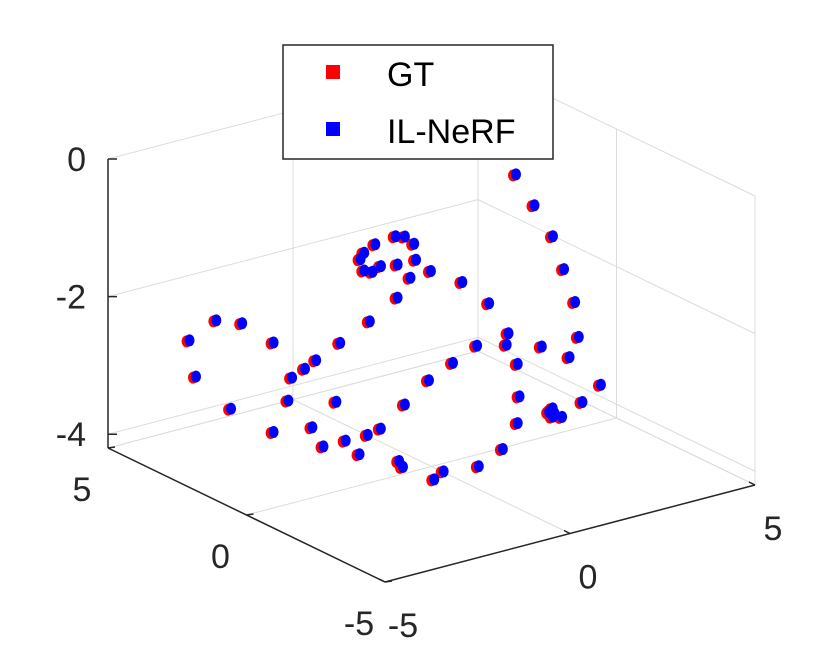  Describe the element at coordinates (451, 132) in the screenshot. I see `legend-label-il-nerf: IL-NeRF` at that location.